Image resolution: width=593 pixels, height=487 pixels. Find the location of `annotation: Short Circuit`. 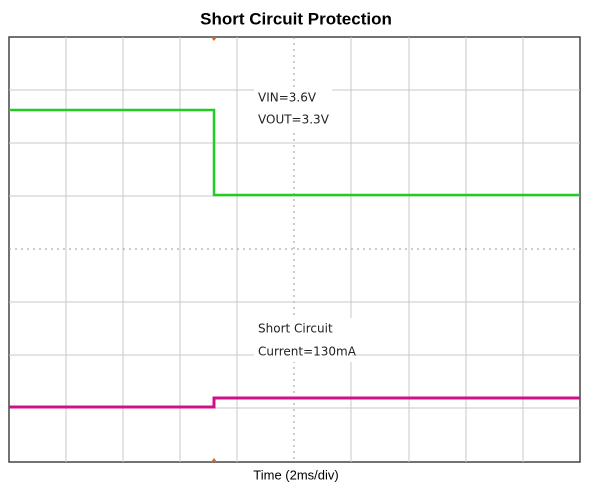

annotation: Short Circuit is located at coordinates (295, 329).